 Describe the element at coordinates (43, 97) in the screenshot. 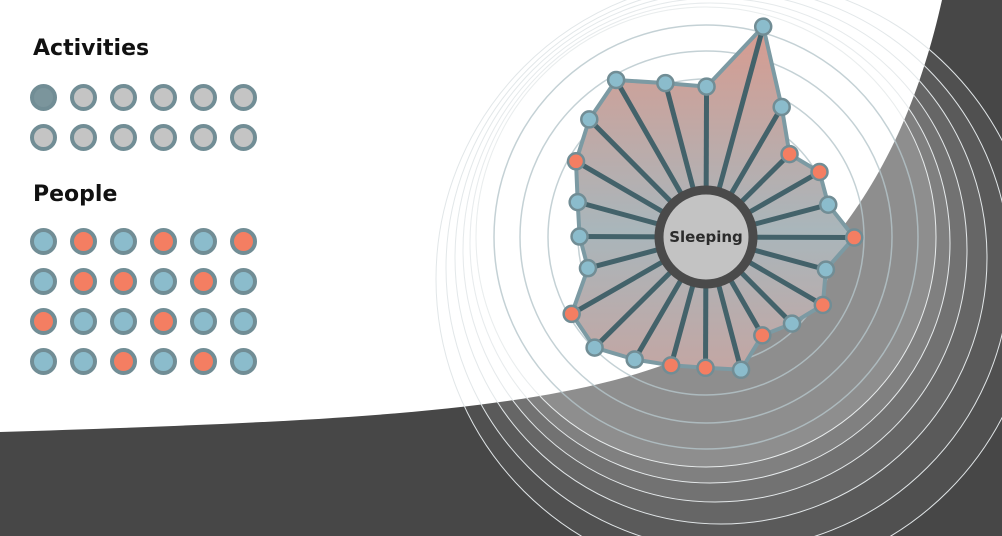

I see `activity-dot-selected` at that location.